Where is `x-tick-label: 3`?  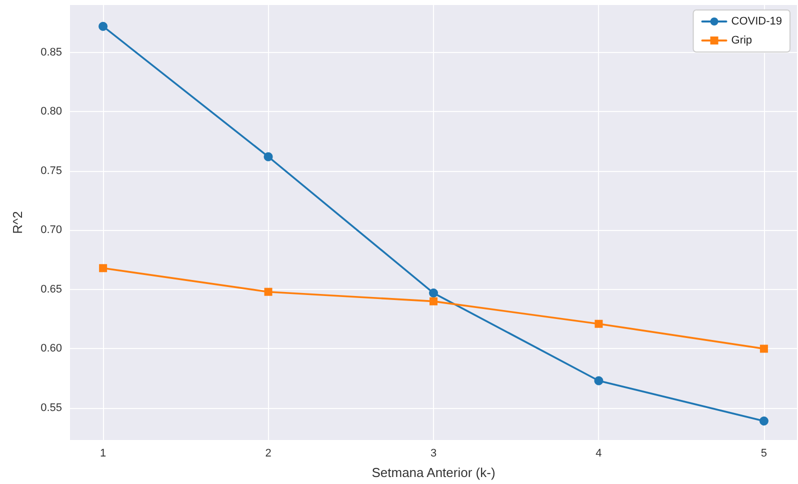 x-tick-label: 3 is located at coordinates (433, 454).